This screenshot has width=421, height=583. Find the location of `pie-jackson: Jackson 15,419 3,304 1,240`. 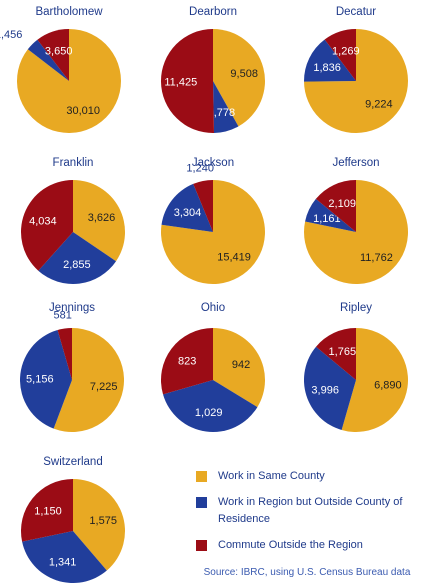

pie-jackson: Jackson 15,419 3,304 1,240 is located at coordinates (212, 220).